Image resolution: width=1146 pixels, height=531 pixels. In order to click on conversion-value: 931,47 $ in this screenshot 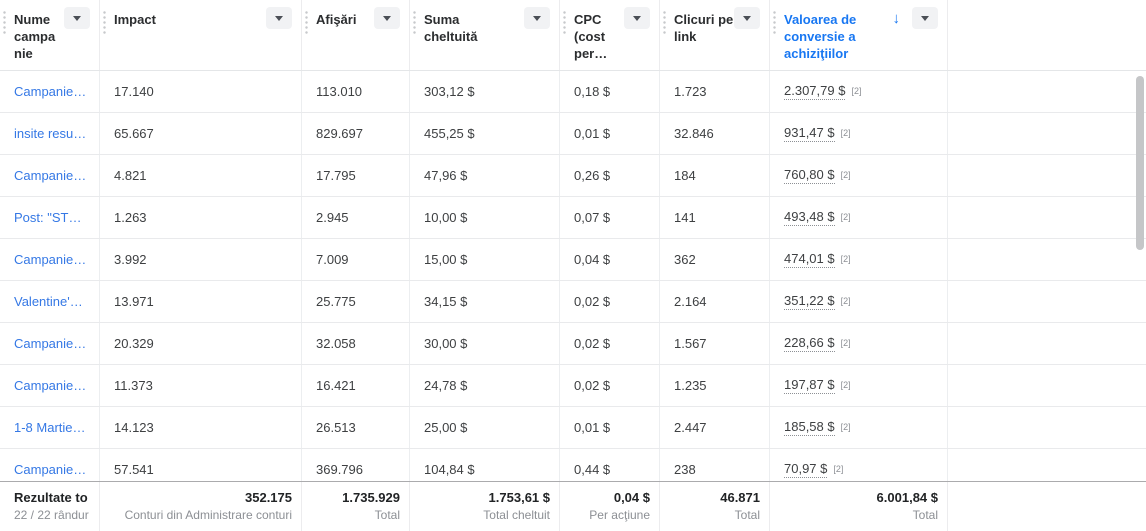, I will do `click(809, 133)`.